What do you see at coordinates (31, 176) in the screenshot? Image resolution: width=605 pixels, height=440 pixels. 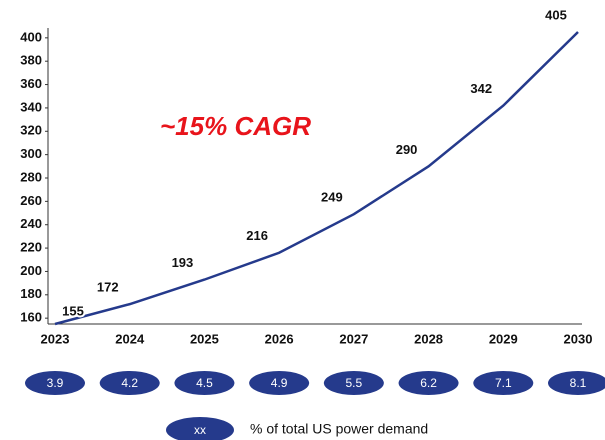 I see `y-tick-label: 280` at bounding box center [31, 176].